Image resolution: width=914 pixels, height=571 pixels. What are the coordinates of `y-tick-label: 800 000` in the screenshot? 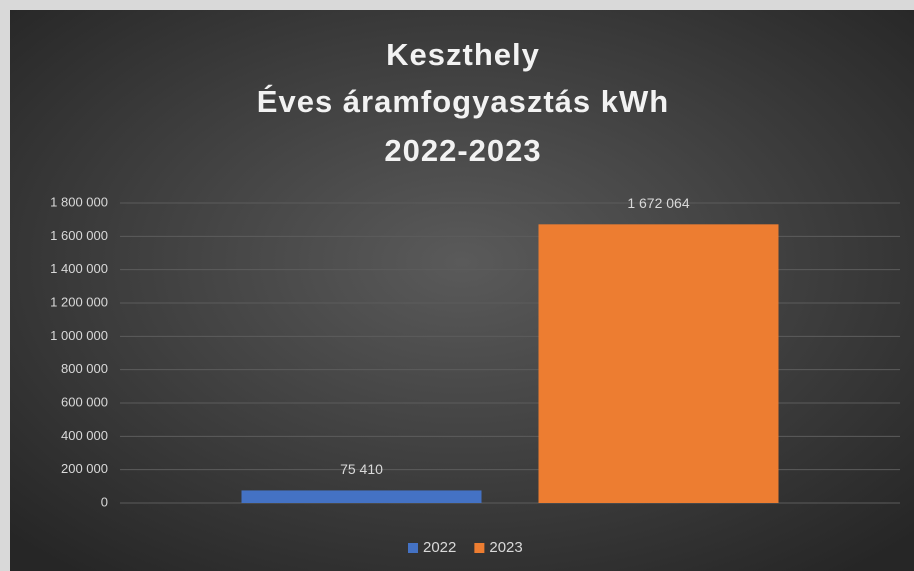 It's located at (84, 368).